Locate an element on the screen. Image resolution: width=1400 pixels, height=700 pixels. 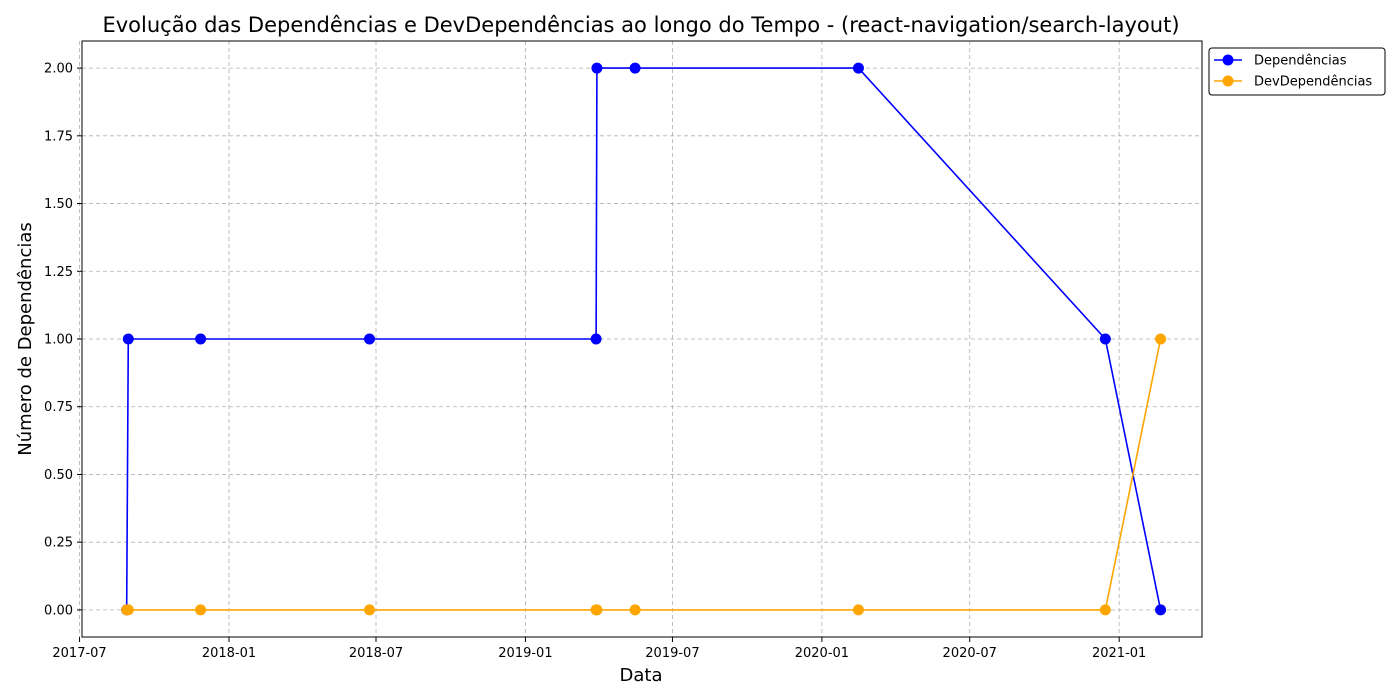
legend: Dependências DevDependências is located at coordinates (1297, 71).